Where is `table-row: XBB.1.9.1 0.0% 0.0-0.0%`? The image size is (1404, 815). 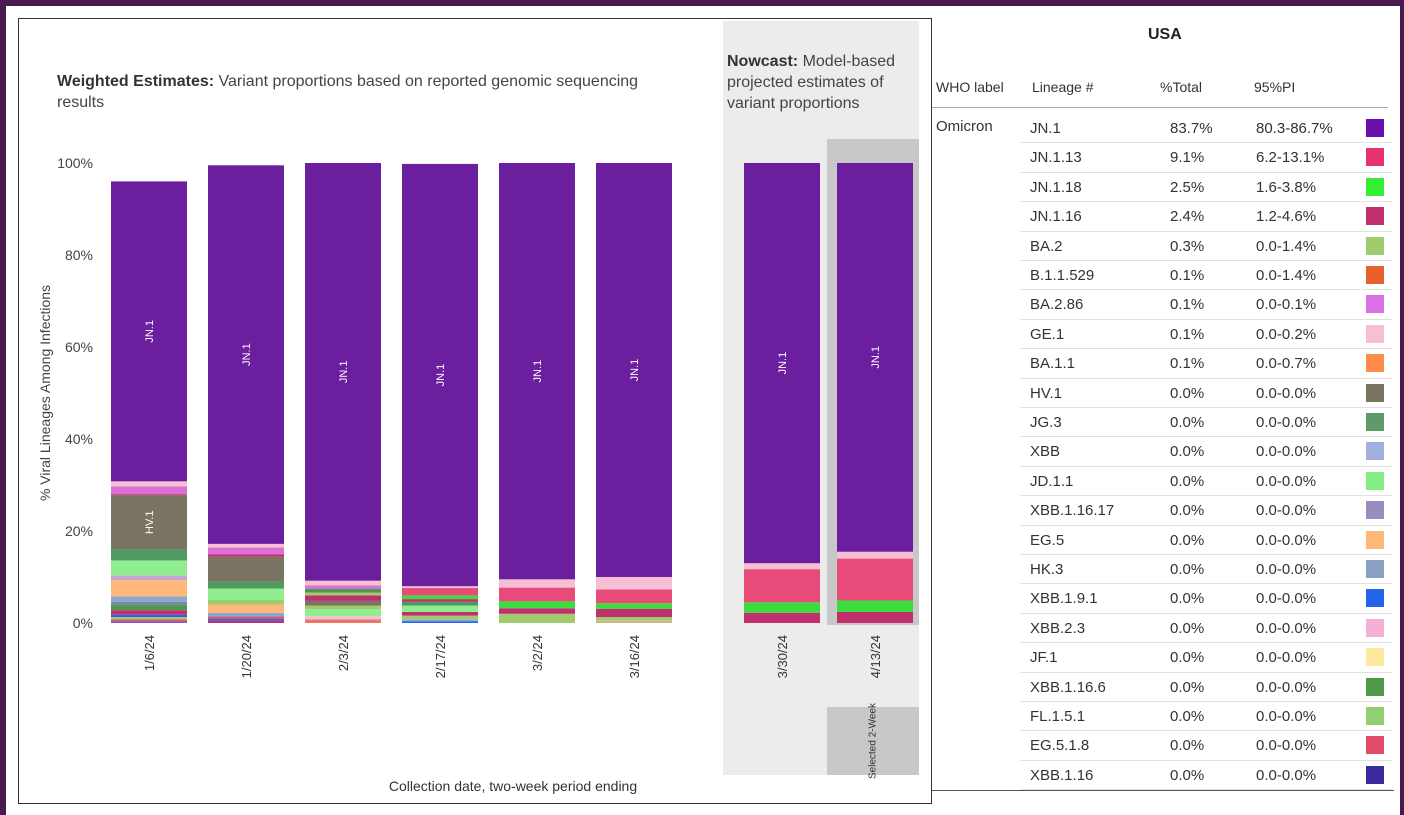
table-row: XBB.1.9.1 0.0% 0.0-0.0% is located at coordinates (1206, 599).